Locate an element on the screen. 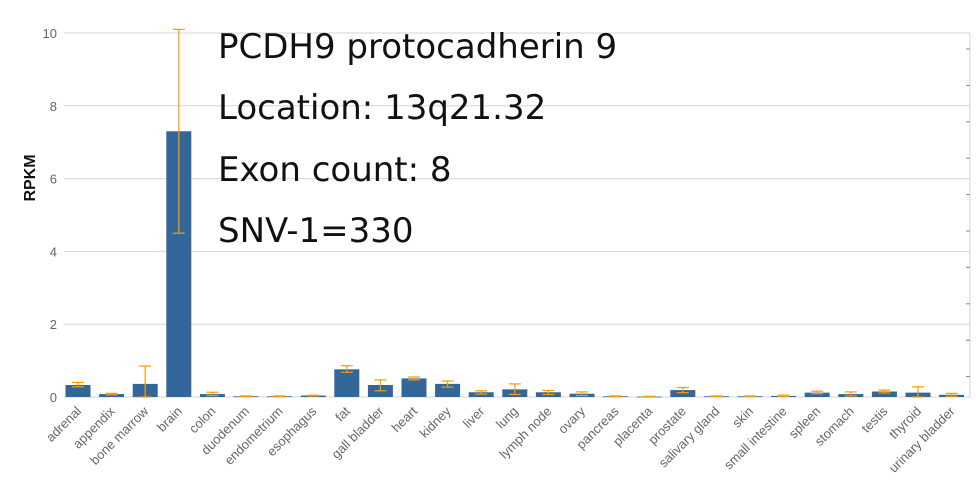 The image size is (976, 499). x-tick-label: liver is located at coordinates (474, 417).